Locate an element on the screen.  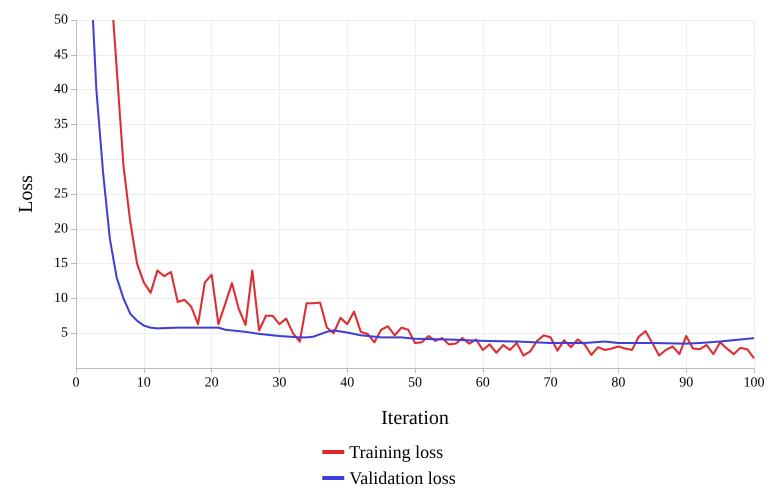
y-tick-label: 5 is located at coordinates (64, 333).